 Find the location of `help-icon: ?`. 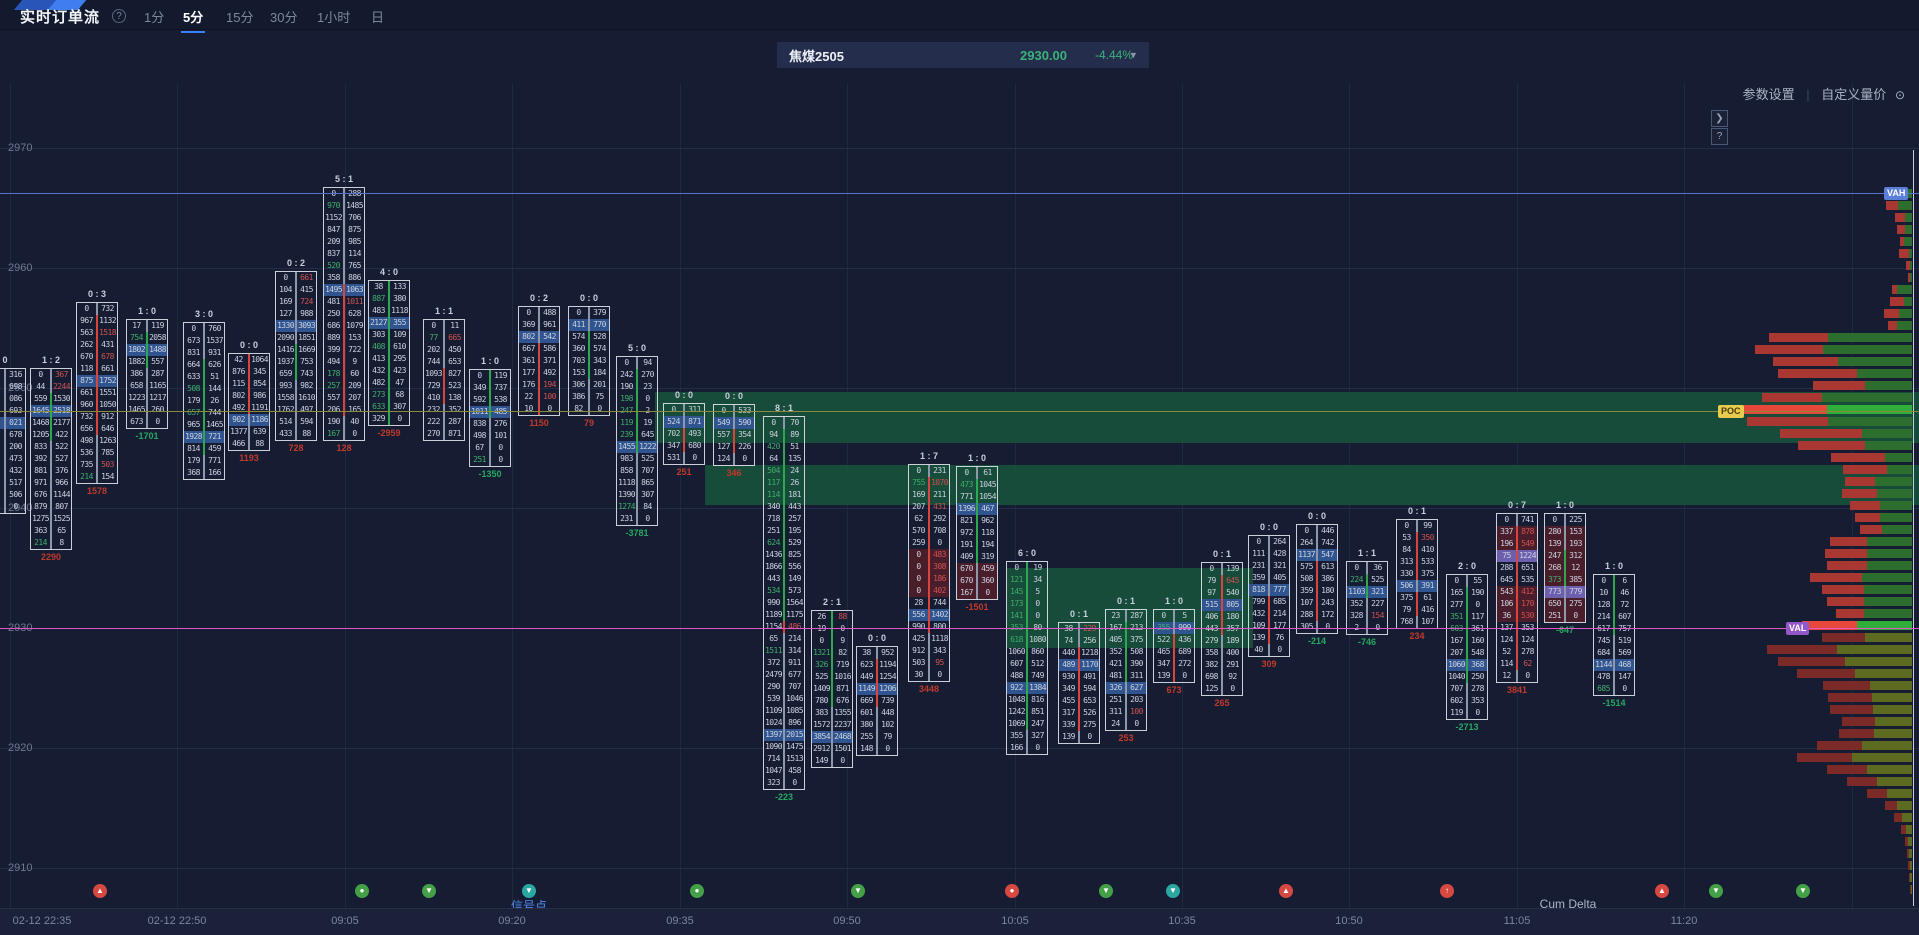

help-icon: ? is located at coordinates (119, 16).